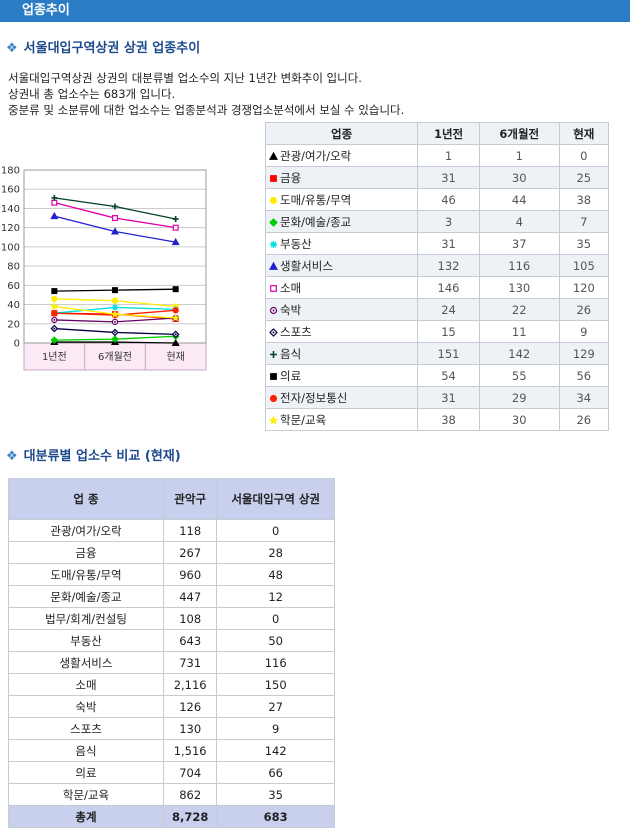  What do you see at coordinates (171, 750) in the screenshot?
I see `table-row: 음식 1,516 142` at bounding box center [171, 750].